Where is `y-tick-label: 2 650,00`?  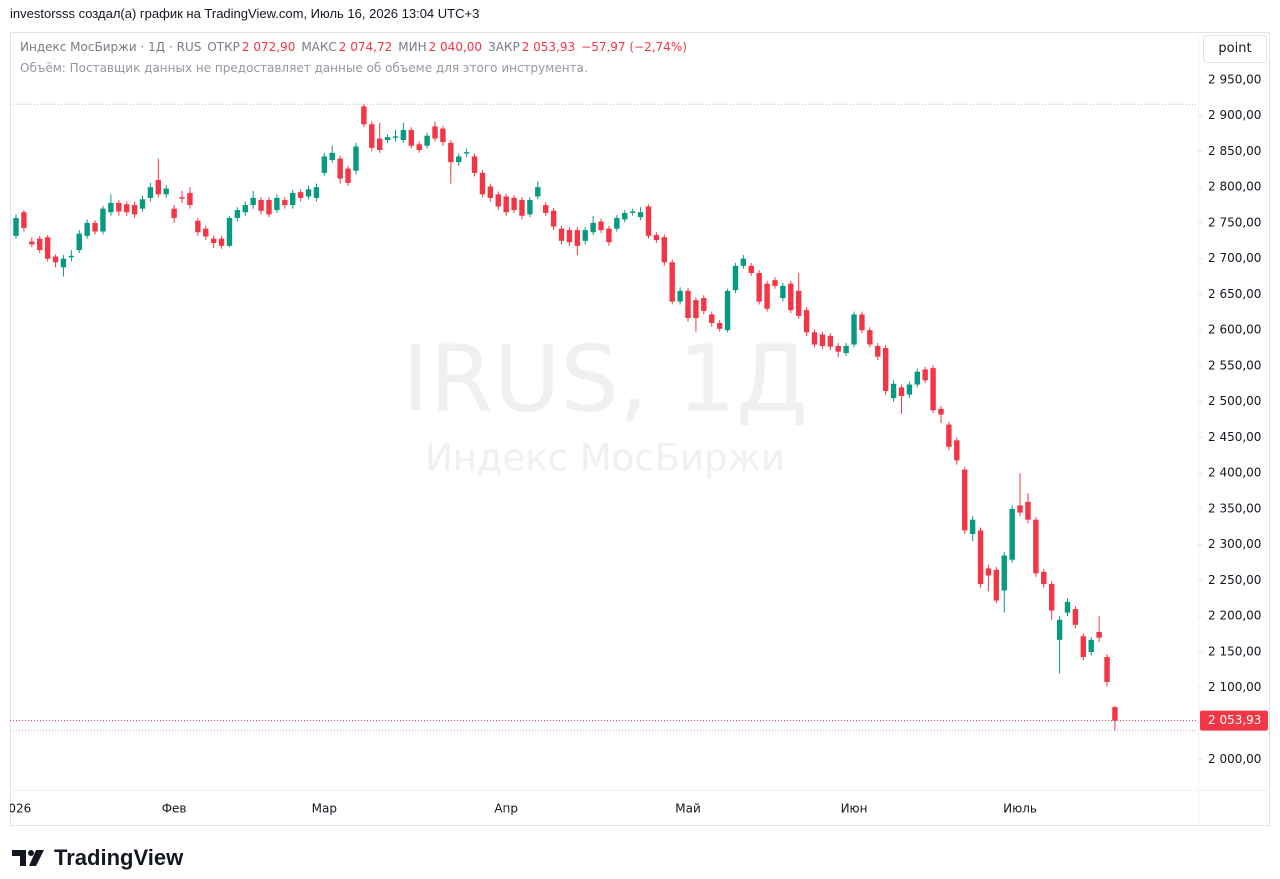
y-tick-label: 2 650,00 is located at coordinates (1234, 294).